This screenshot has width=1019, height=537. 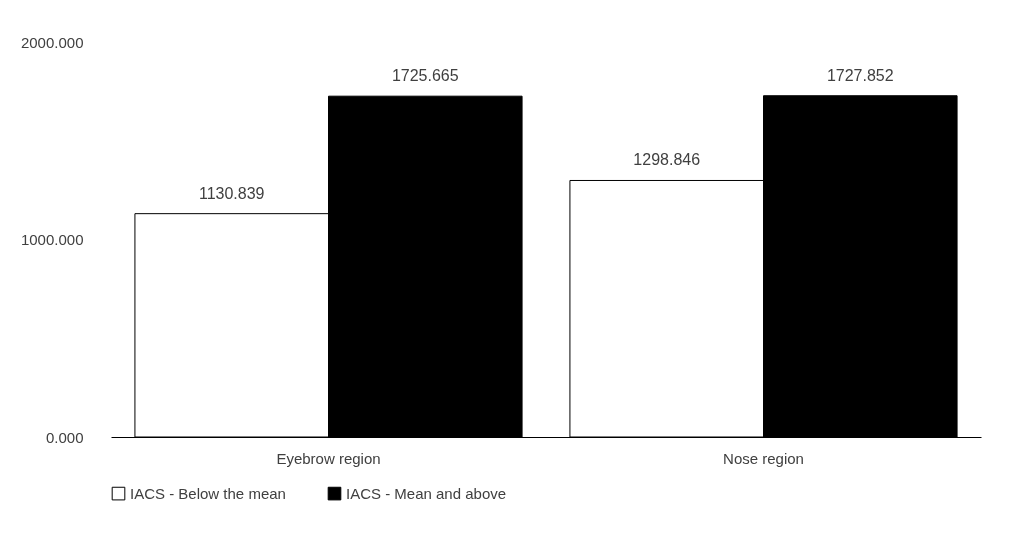 What do you see at coordinates (52, 239) in the screenshot?
I see `y-tick-label: 1000.000` at bounding box center [52, 239].